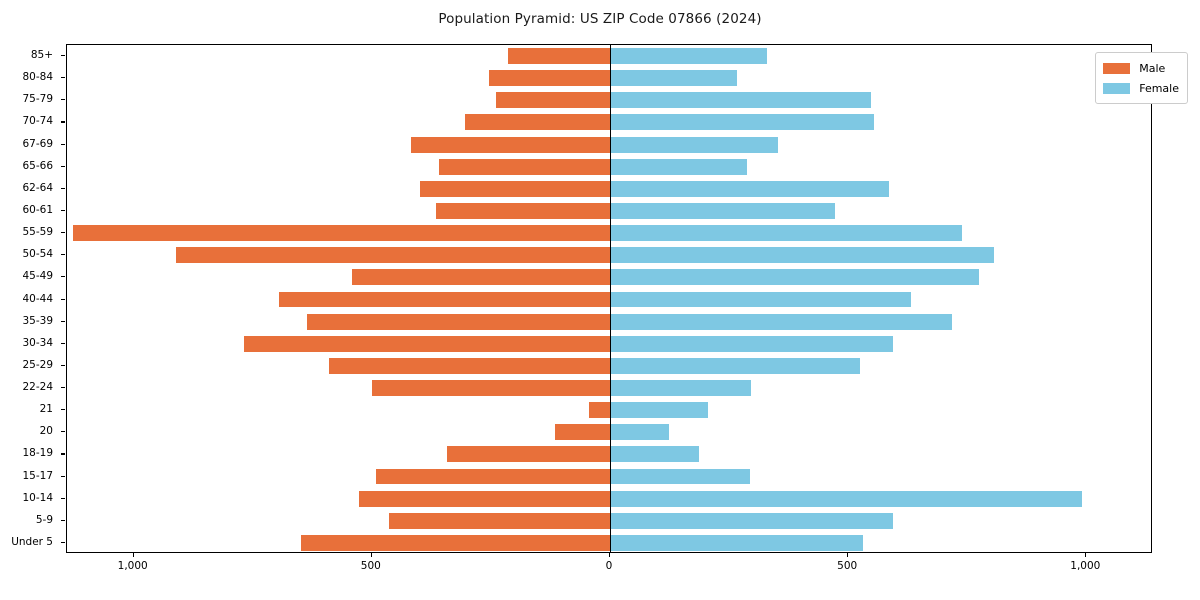  I want to click on legend-swatch-female-icon, so click(1117, 88).